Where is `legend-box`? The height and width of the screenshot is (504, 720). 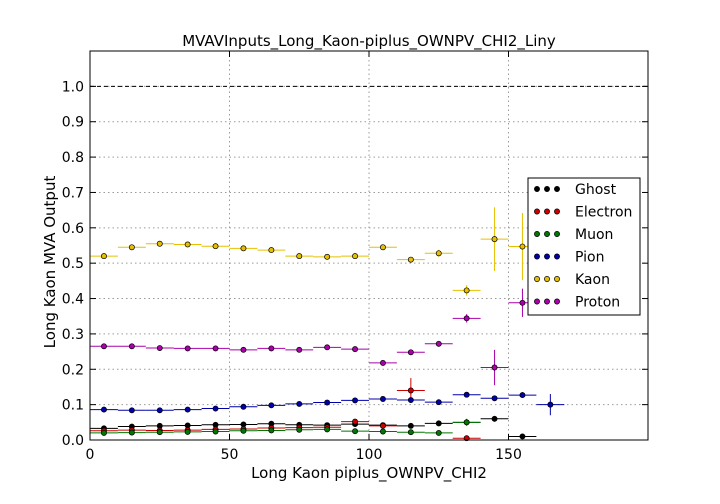
legend-box is located at coordinates (584, 246).